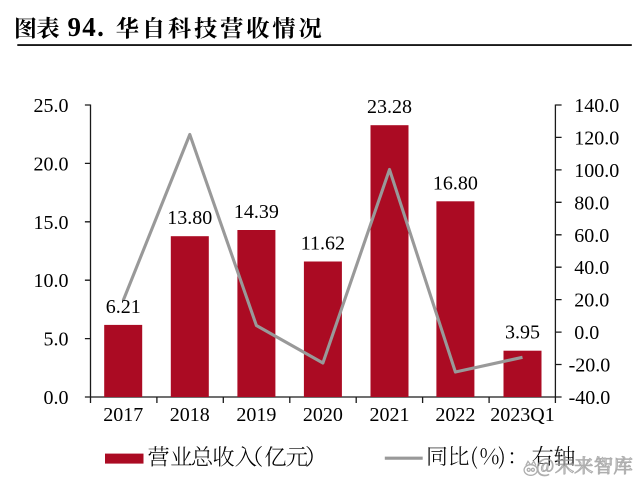  What do you see at coordinates (522, 415) in the screenshot?
I see `svg-text: 2023Q1` at bounding box center [522, 415].